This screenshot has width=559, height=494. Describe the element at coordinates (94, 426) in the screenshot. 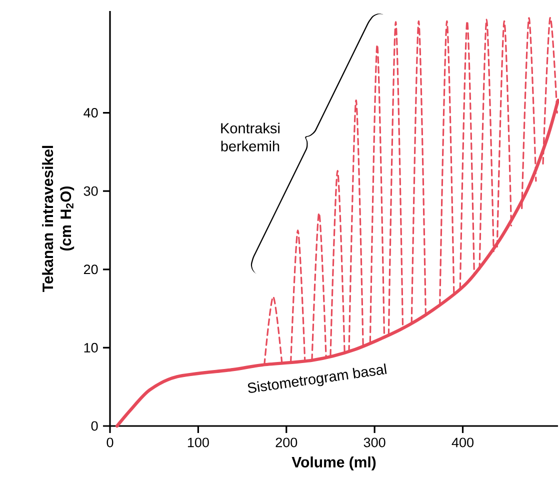

I see `y-tick-label: 0` at that location.